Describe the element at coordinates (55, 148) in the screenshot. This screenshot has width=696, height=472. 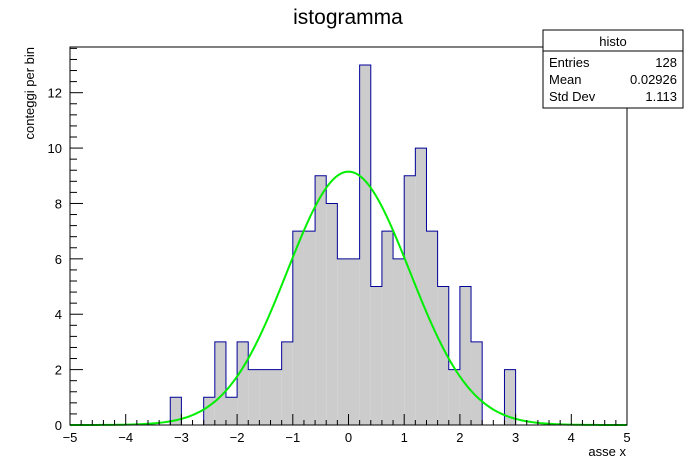
I see `y-tick-label: 10` at that location.